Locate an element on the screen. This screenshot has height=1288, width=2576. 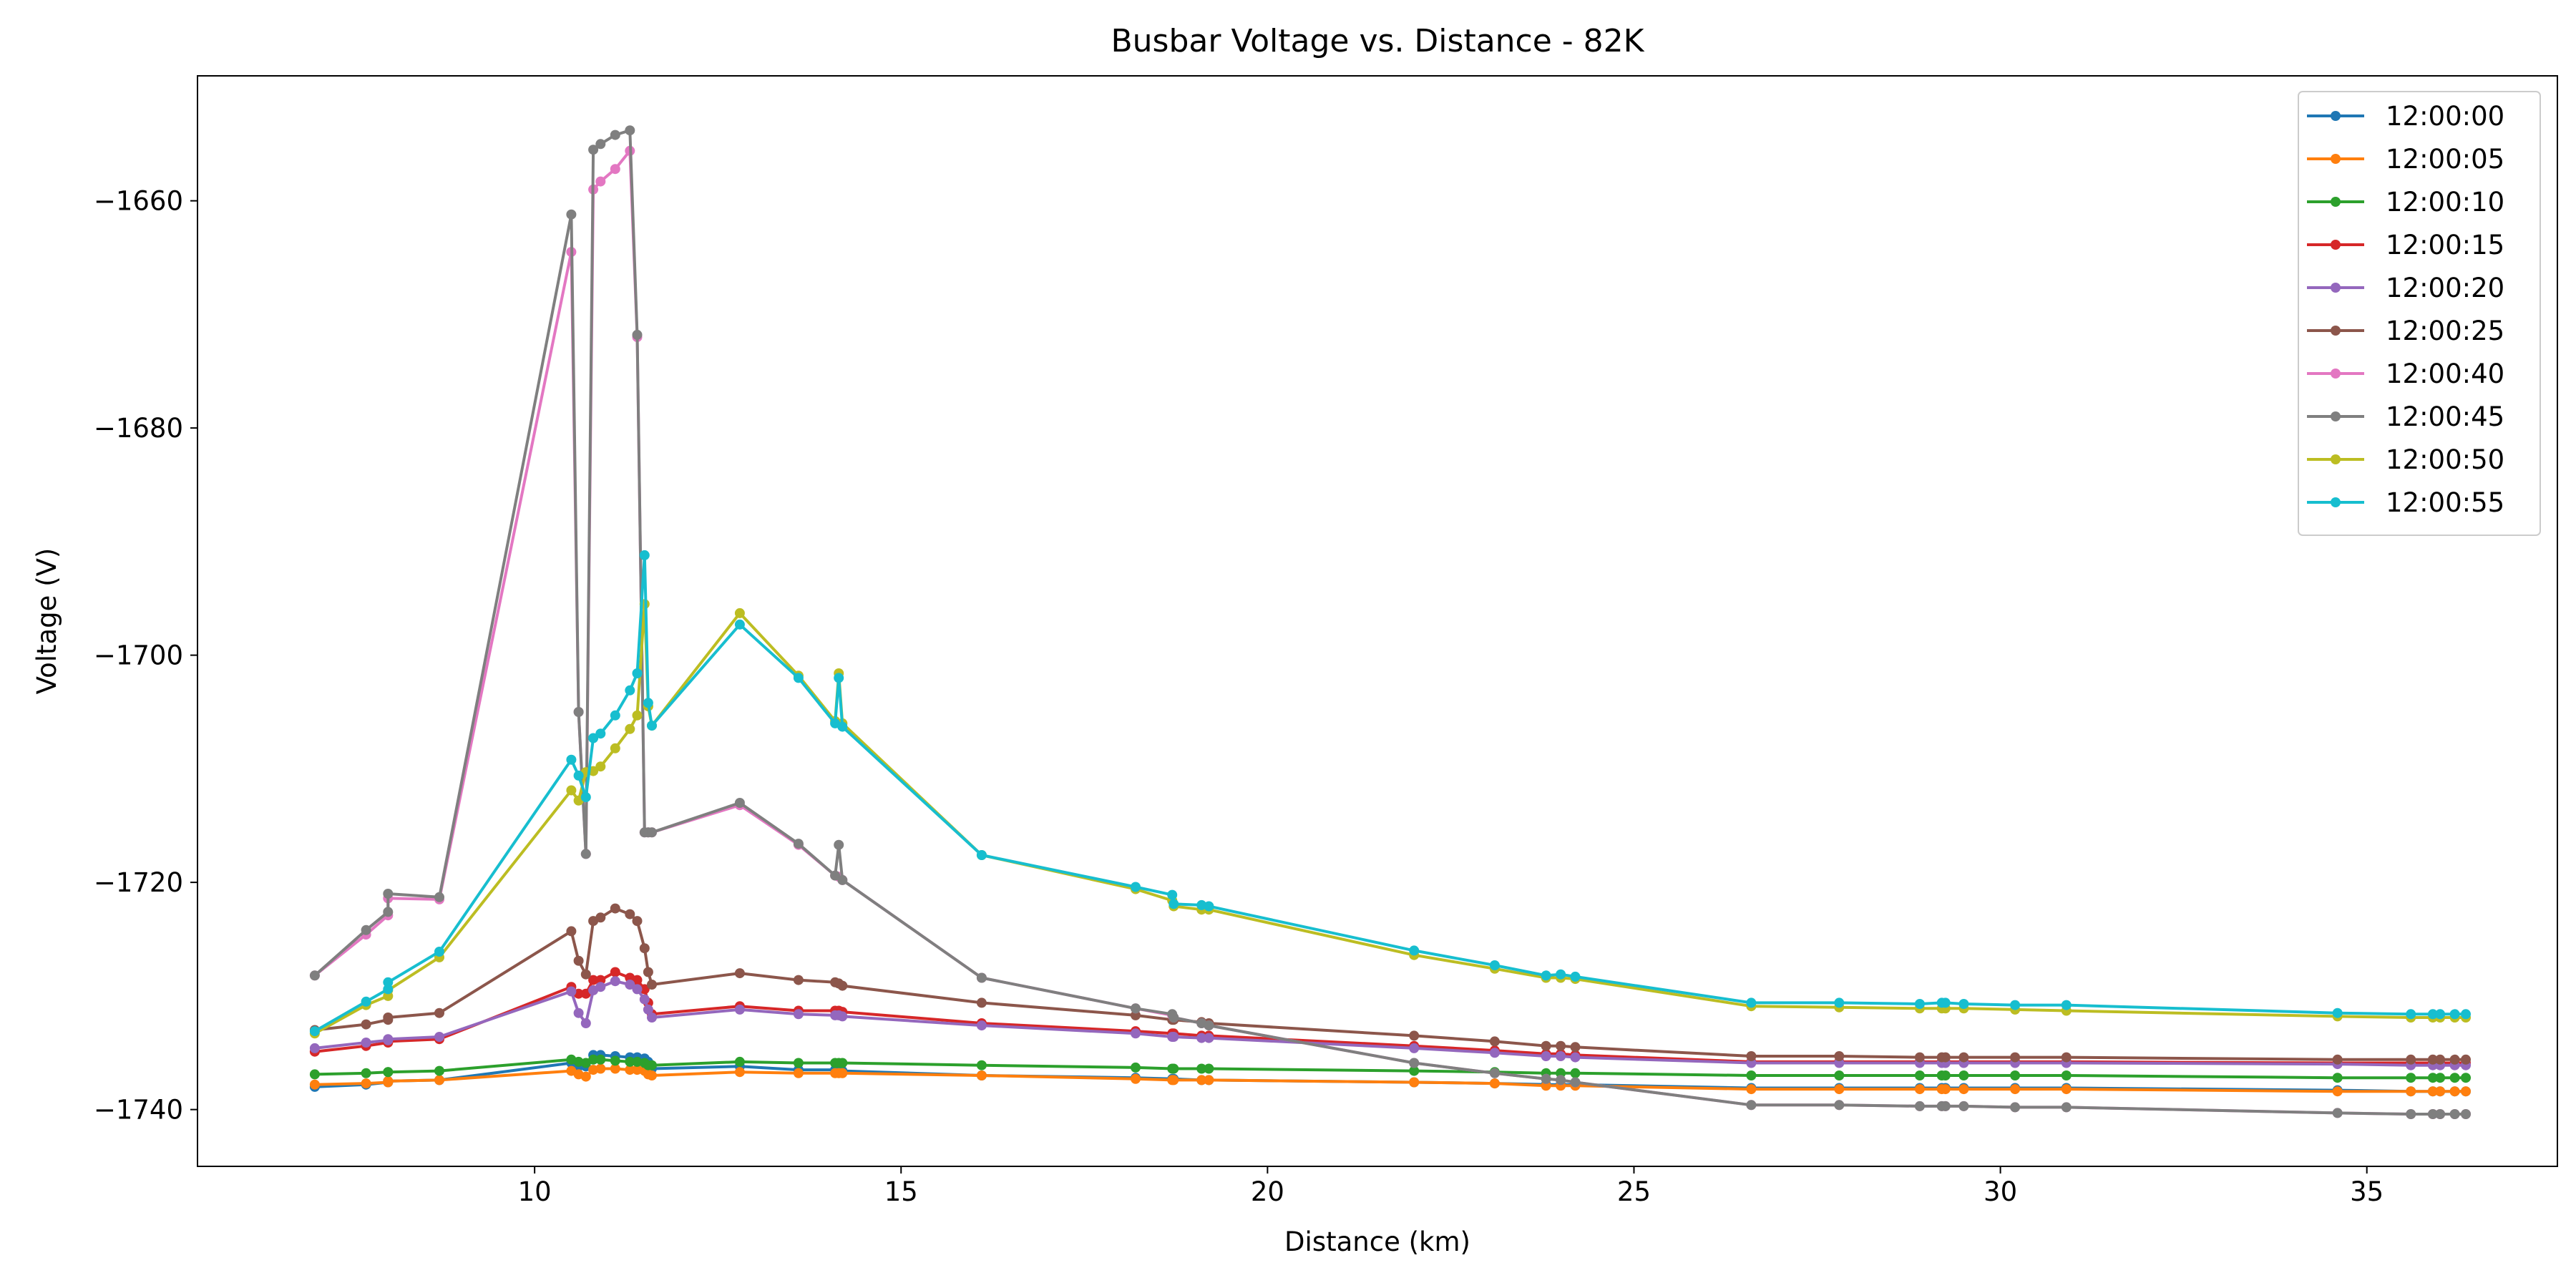
legend-item: 12:00:00 is located at coordinates (2405, 116).